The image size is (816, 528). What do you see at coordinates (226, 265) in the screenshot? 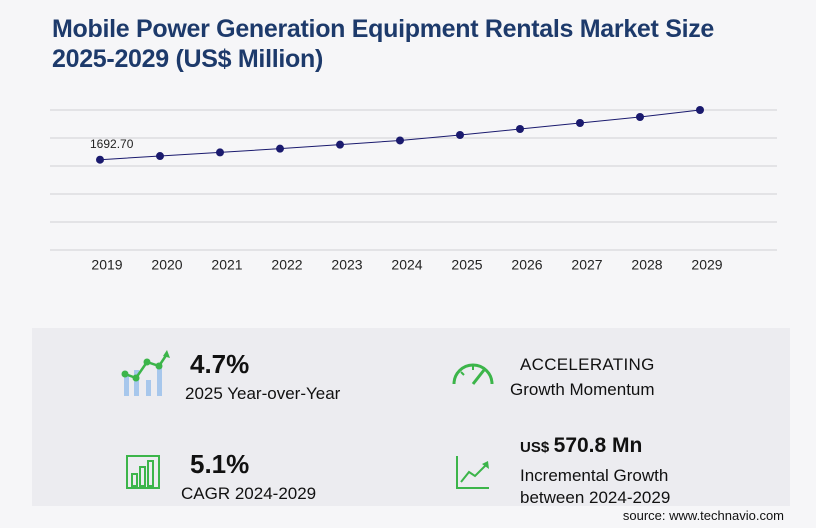
I see `x-tick-label: 2021` at bounding box center [226, 265].